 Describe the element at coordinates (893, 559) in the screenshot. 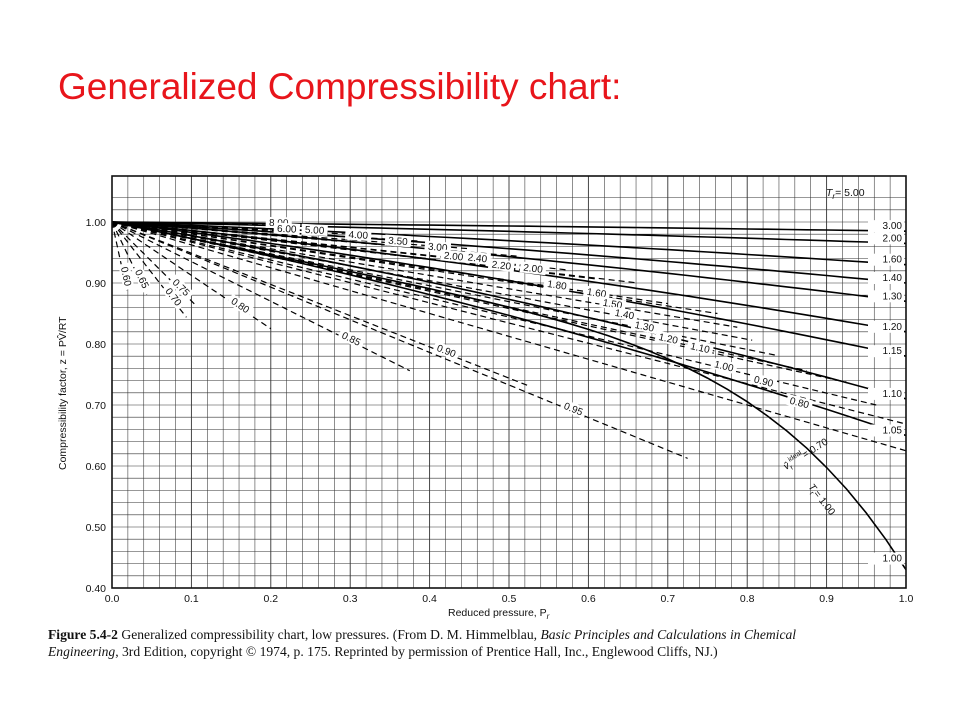

I see `tr-curve-label: 1.00` at that location.